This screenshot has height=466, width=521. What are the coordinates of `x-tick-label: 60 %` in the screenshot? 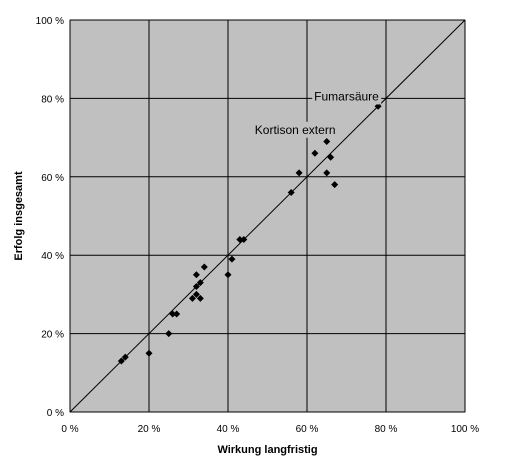 It's located at (307, 429).